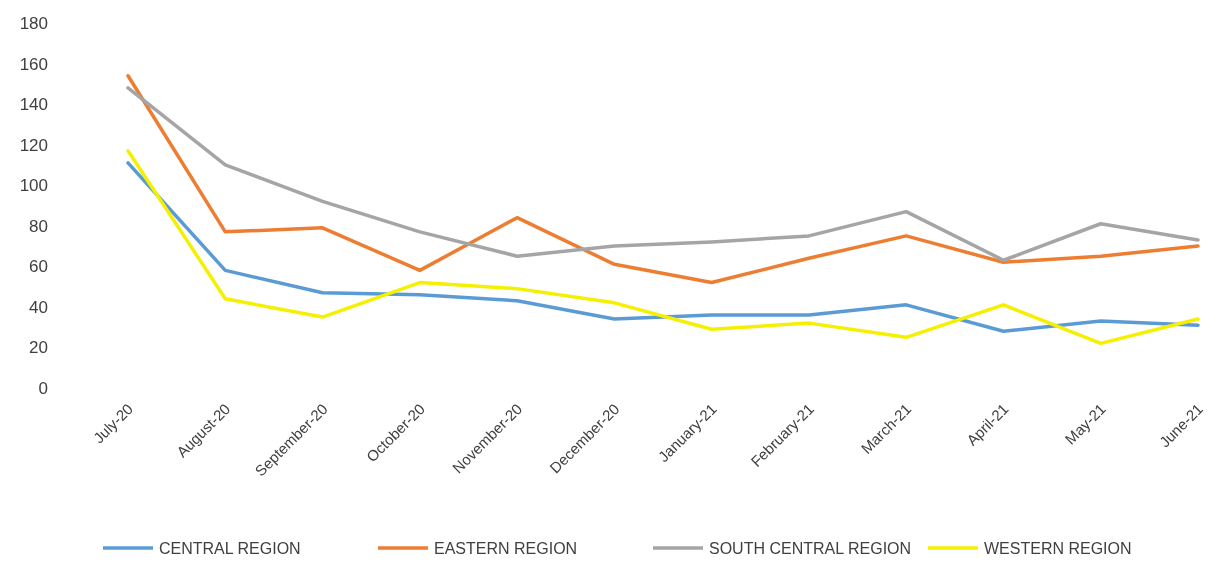 The height and width of the screenshot is (576, 1226). Describe the element at coordinates (810, 548) in the screenshot. I see `legend-label: SOUTH CENTRAL REGION` at that location.